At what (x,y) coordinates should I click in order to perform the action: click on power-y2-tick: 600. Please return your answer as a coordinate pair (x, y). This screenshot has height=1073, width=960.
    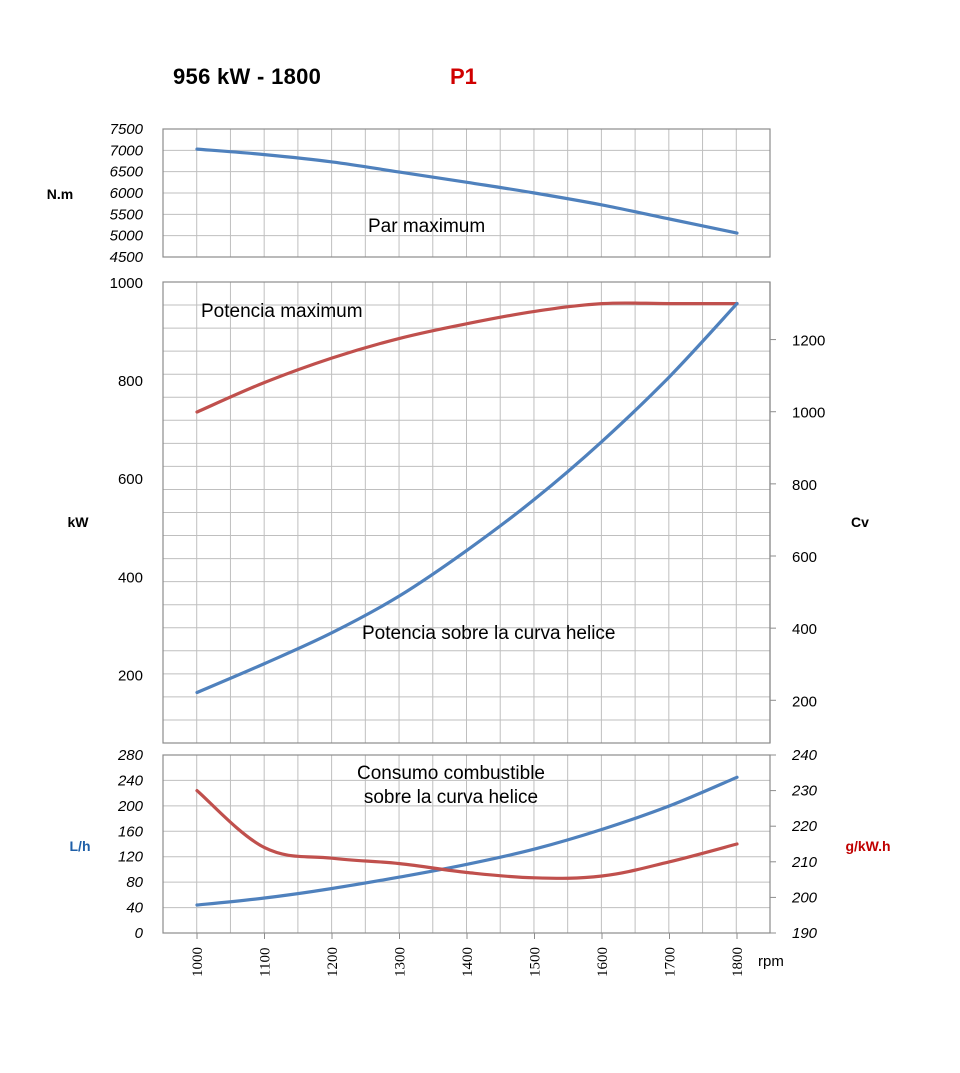
    Looking at the image, I should click on (804, 557).